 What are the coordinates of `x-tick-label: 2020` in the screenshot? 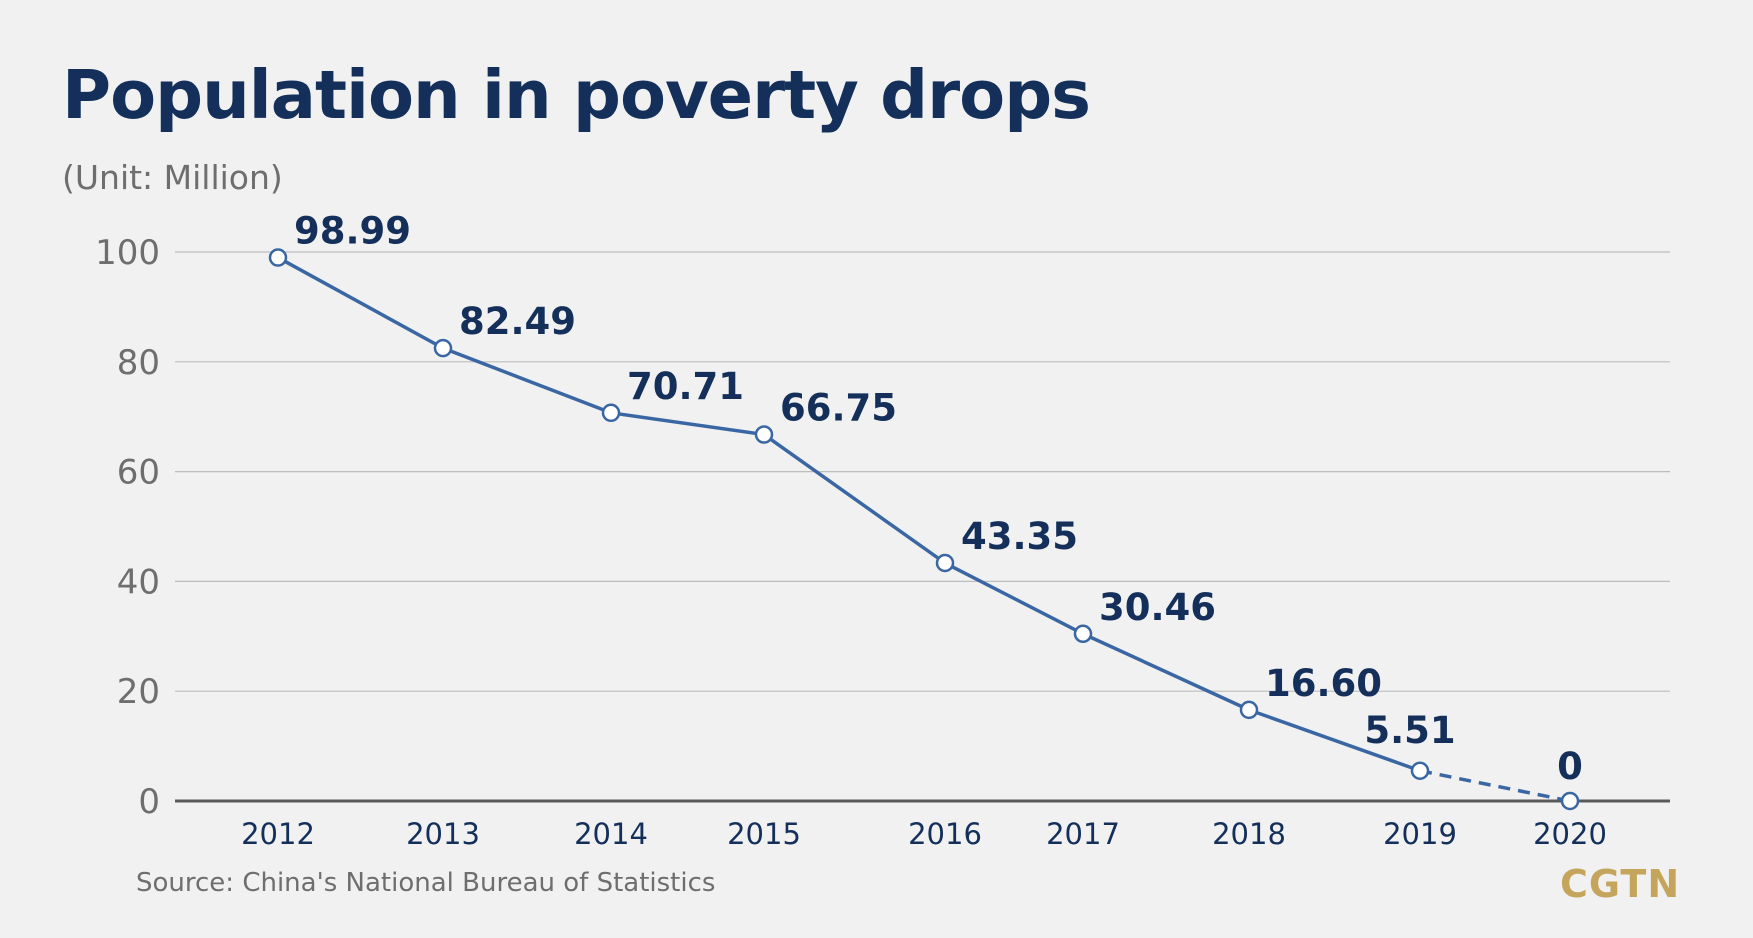 It's located at (1570, 834).